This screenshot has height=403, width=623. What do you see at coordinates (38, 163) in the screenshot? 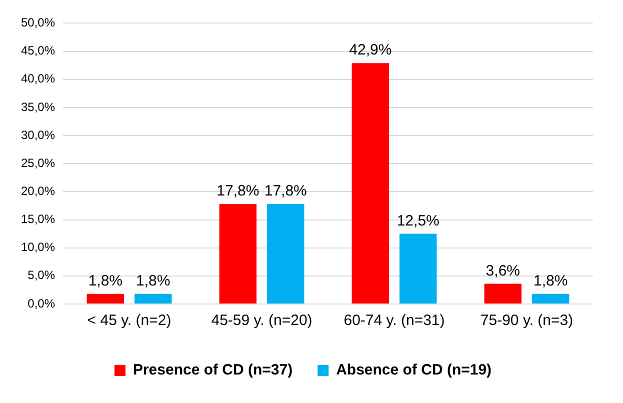
I see `y-tick-label: 25,0%` at bounding box center [38, 163].